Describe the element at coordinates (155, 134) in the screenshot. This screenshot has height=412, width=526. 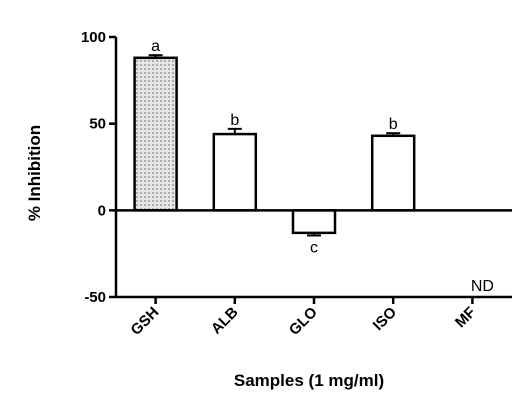
I see `bar-gsh` at that location.